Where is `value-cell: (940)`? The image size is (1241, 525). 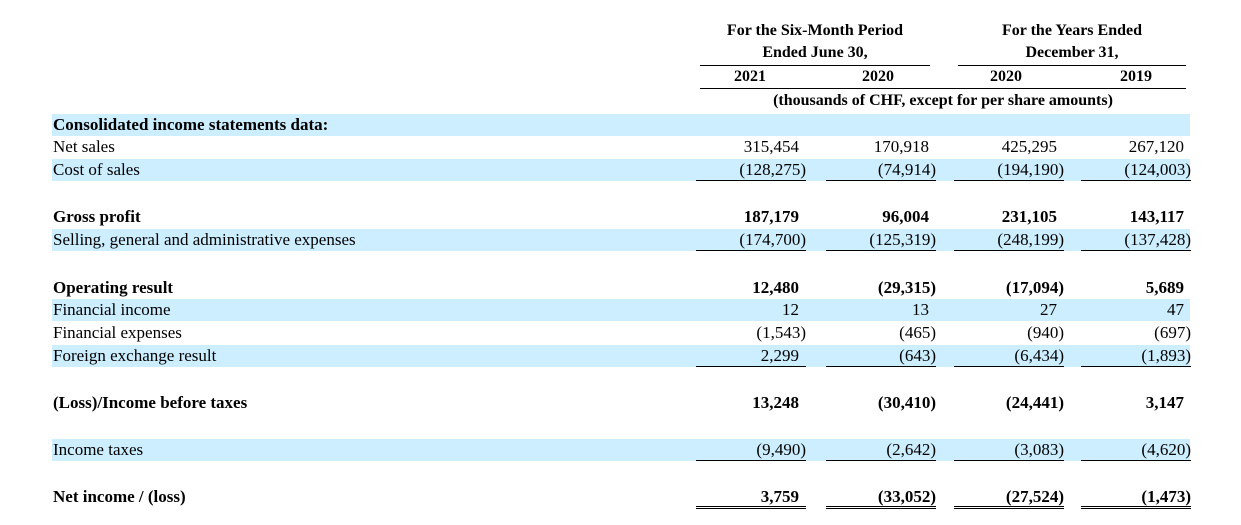 value-cell: (940) is located at coordinates (1009, 333).